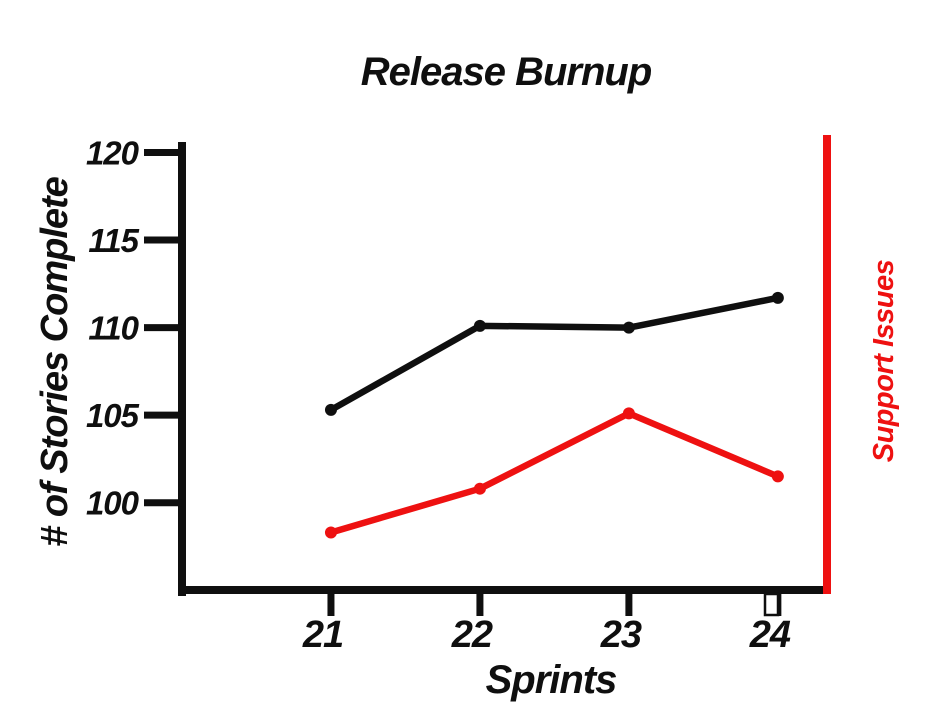  What do you see at coordinates (113, 328) in the screenshot?
I see `y-tick-label: 110` at bounding box center [113, 328].